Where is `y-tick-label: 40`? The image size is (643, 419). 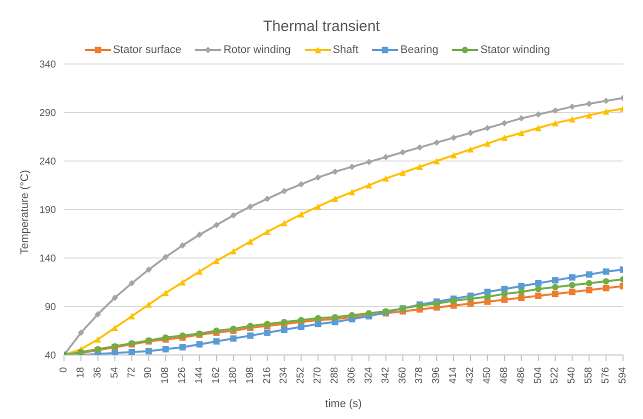
y-tick-label: 40 is located at coordinates (50, 356).